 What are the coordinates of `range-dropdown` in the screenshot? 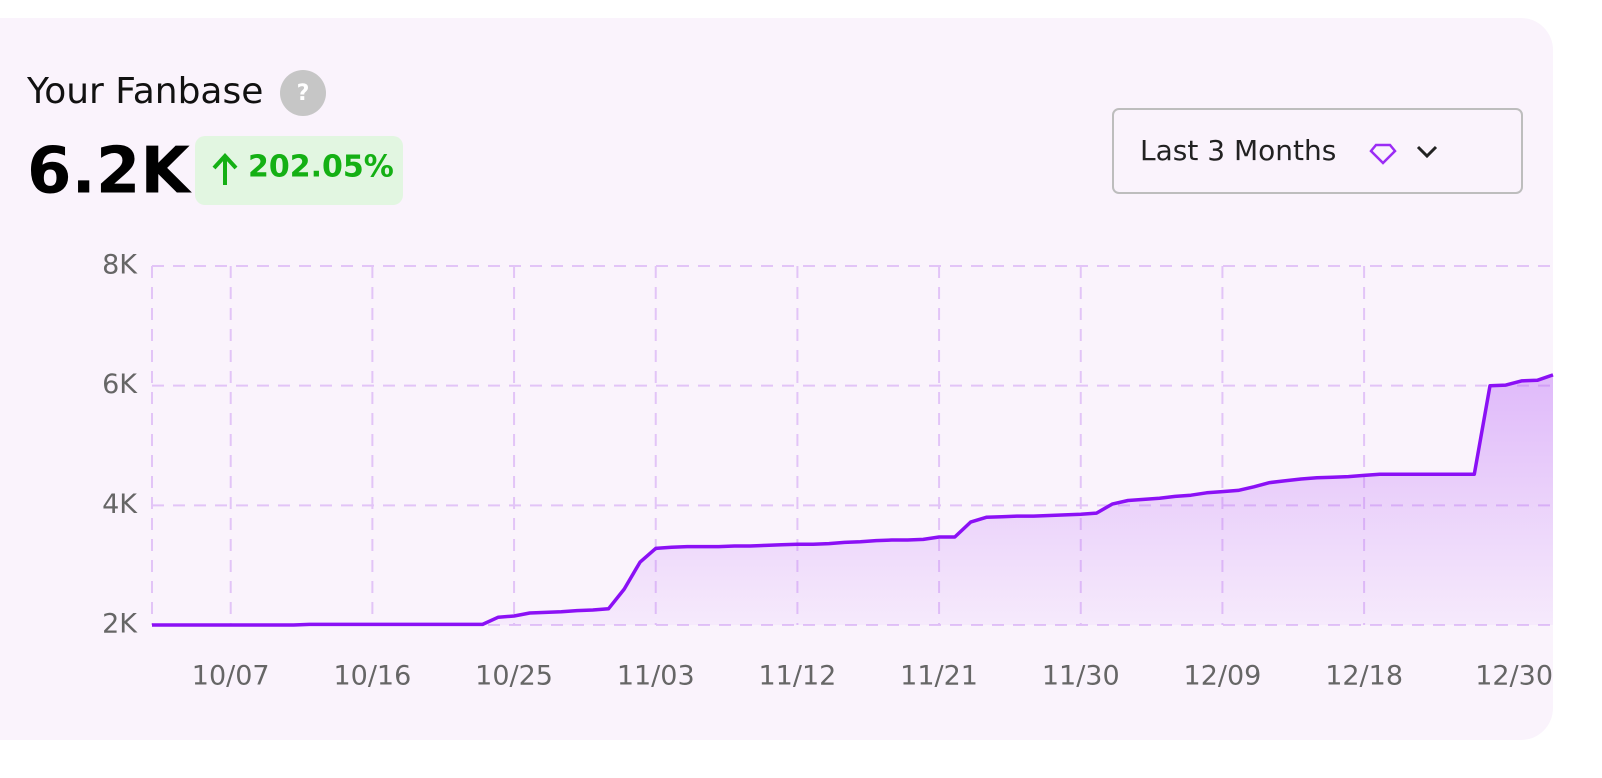 It's located at (1317, 151).